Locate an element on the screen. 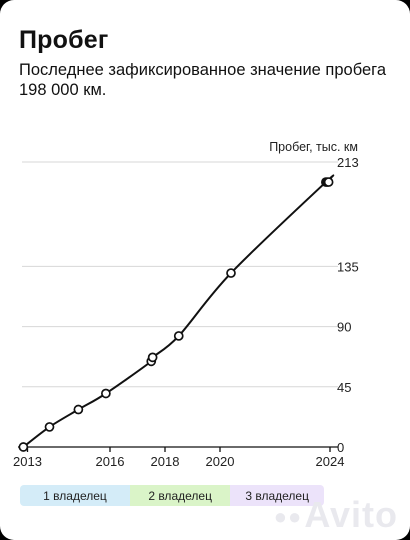 The width and height of the screenshot is (410, 540). owner-period: 2 владелец is located at coordinates (180, 495).